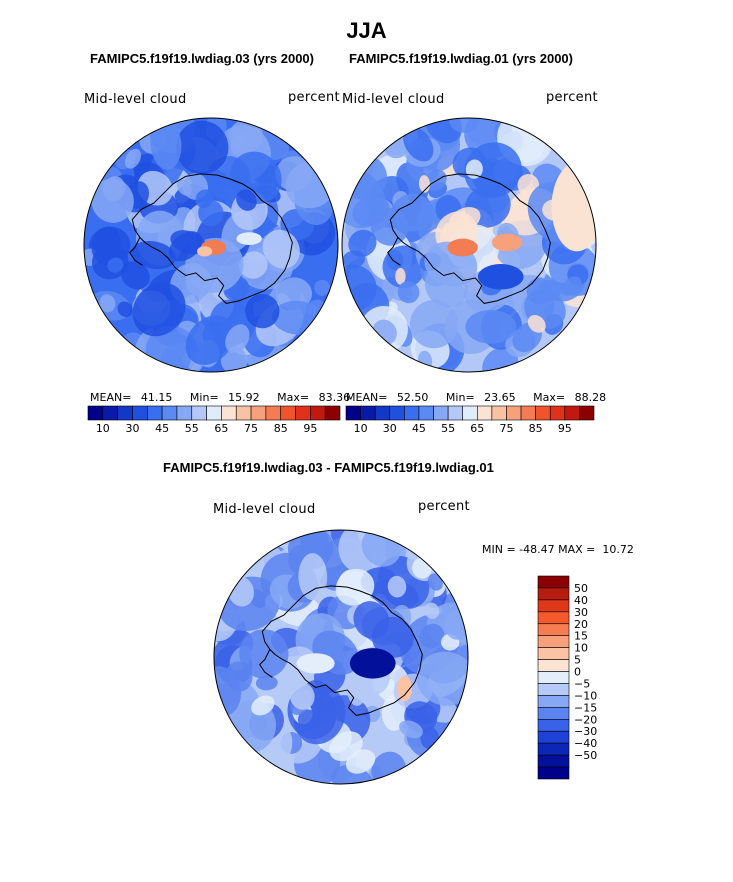 The image size is (733, 882). Describe the element at coordinates (162, 428) in the screenshot. I see `panel-1-colorbar-tick-label: 45` at that location.